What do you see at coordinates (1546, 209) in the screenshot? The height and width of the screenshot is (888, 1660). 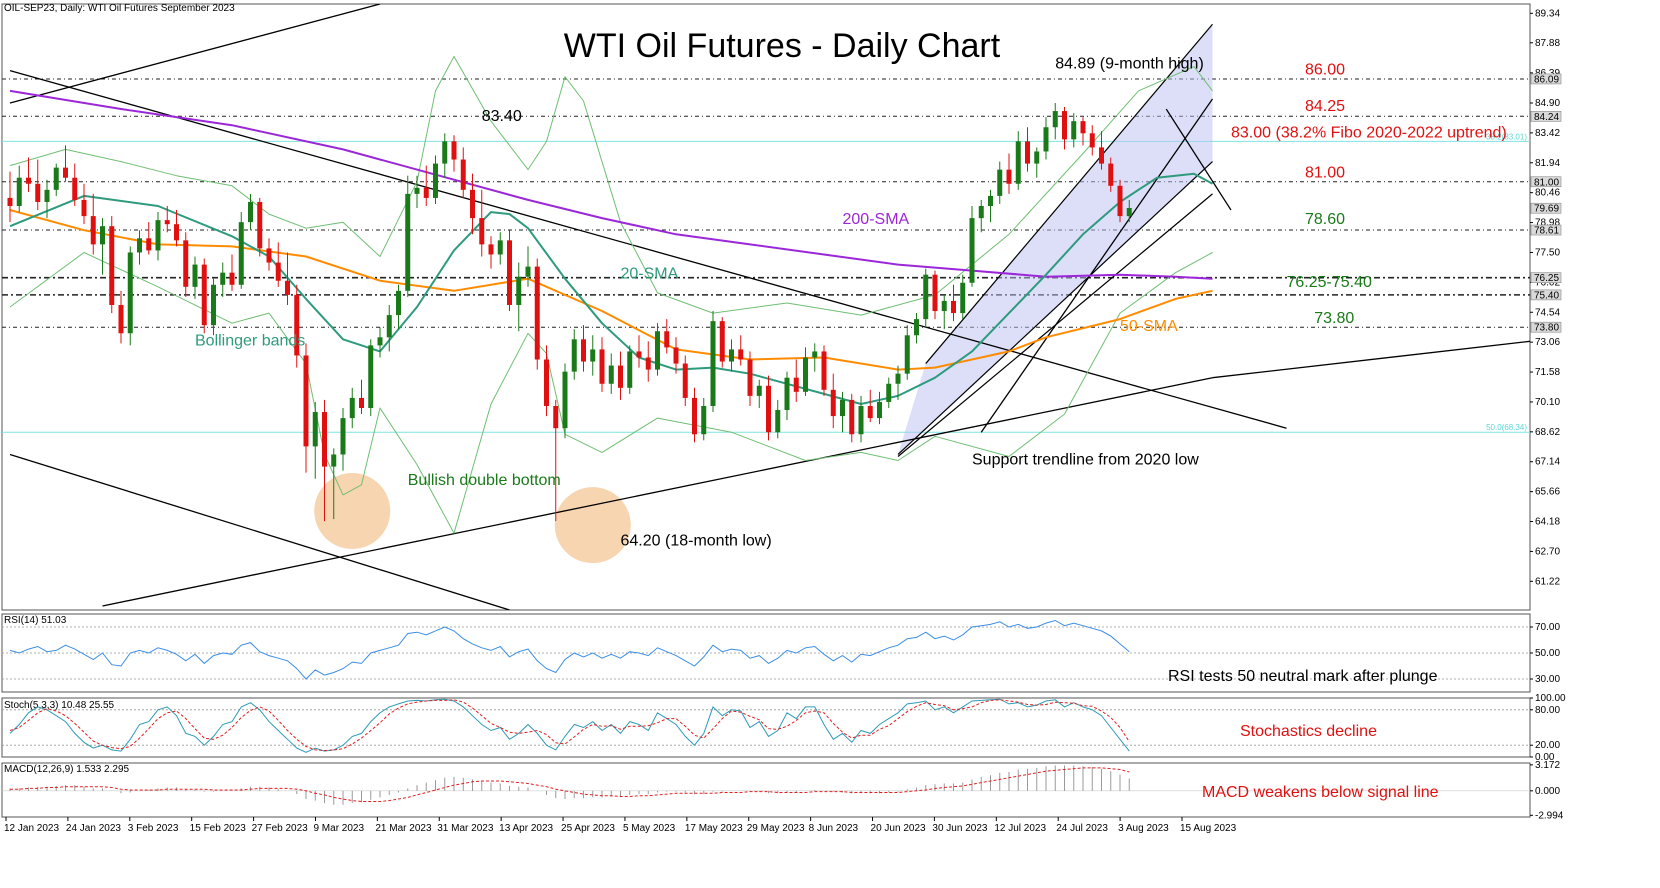 I see `price-tag-label-3: 79.69` at bounding box center [1546, 209].